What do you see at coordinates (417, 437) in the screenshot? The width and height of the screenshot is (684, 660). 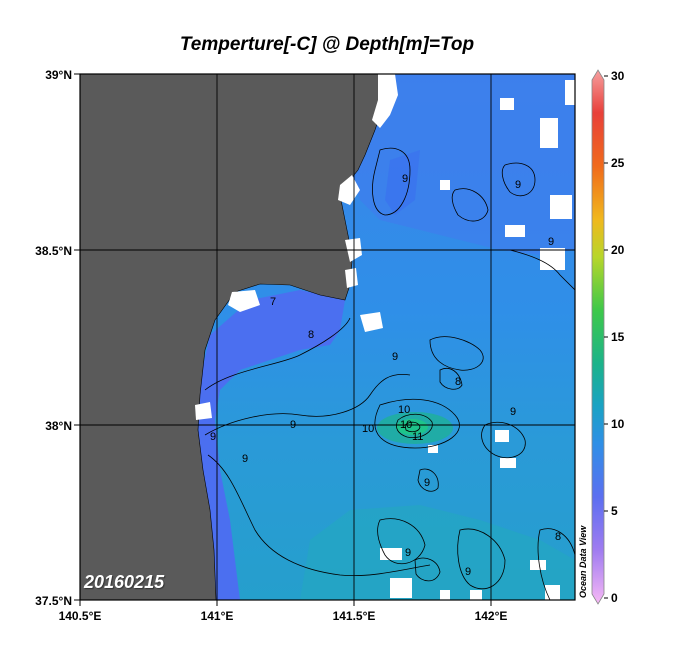 I see `contour-label: 11` at bounding box center [417, 437].